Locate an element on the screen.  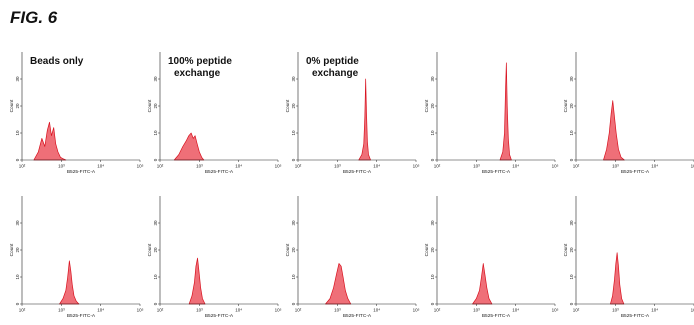
figure-title: FIG. 6 is located at coordinates (34, 17).